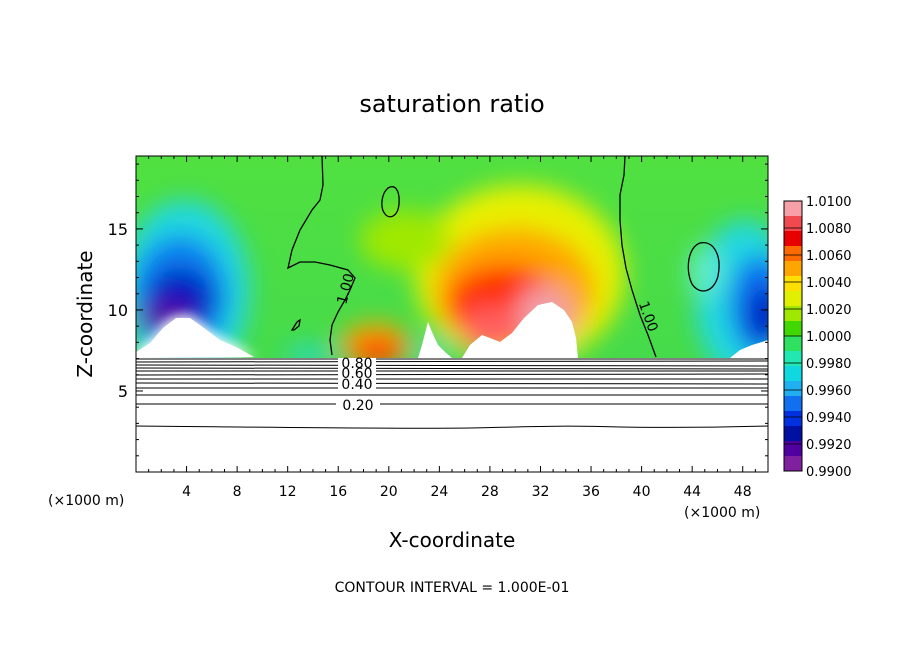 The width and height of the screenshot is (904, 654). I want to click on contour-label-020-bg, so click(358, 404).